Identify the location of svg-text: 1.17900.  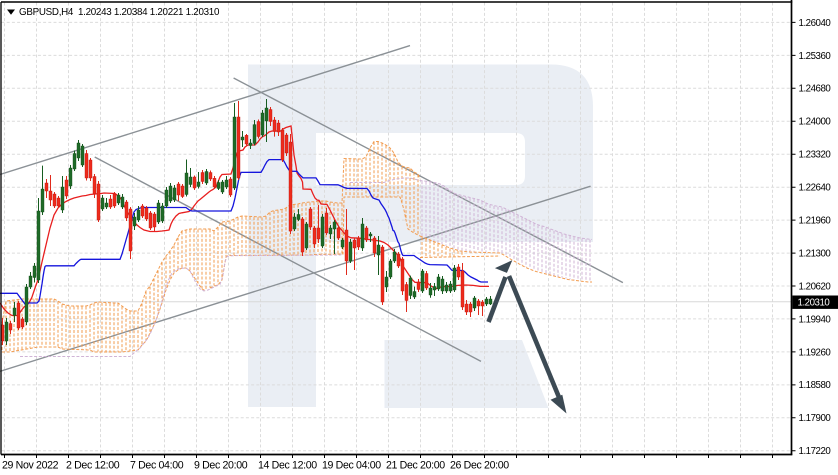
(815, 418).